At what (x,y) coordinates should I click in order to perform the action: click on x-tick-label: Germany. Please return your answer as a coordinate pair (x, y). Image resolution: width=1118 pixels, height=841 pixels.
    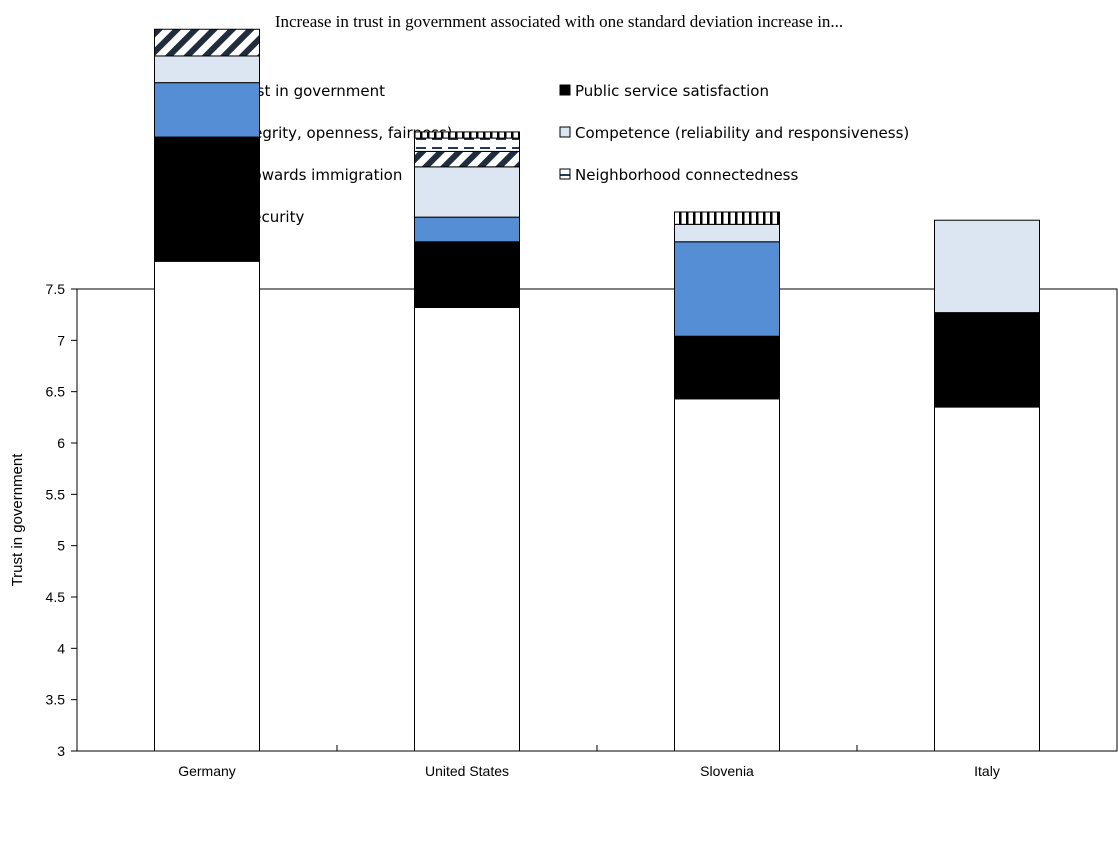
    Looking at the image, I should click on (207, 771).